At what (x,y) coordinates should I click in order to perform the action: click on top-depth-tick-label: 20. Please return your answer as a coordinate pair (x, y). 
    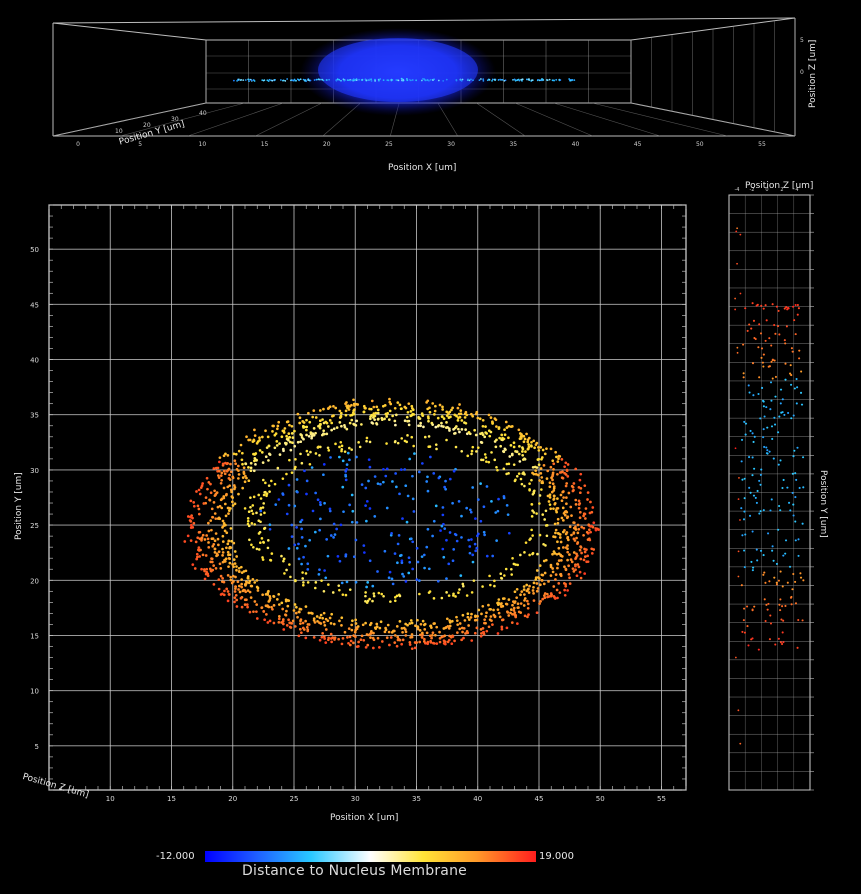
    Looking at the image, I should click on (147, 125).